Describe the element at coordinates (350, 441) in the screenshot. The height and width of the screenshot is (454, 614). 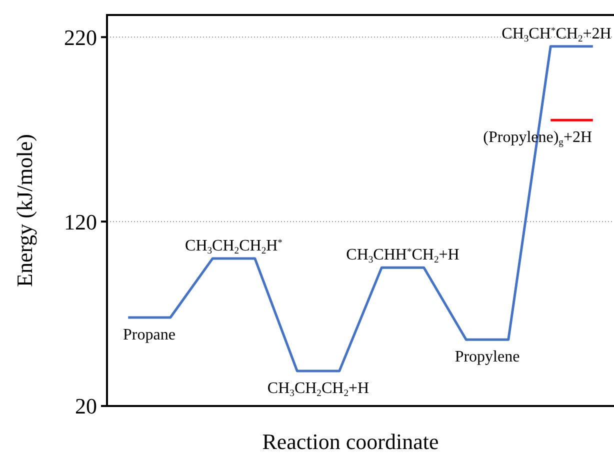
I see `x-axis-title: Reaction coordinate` at that location.